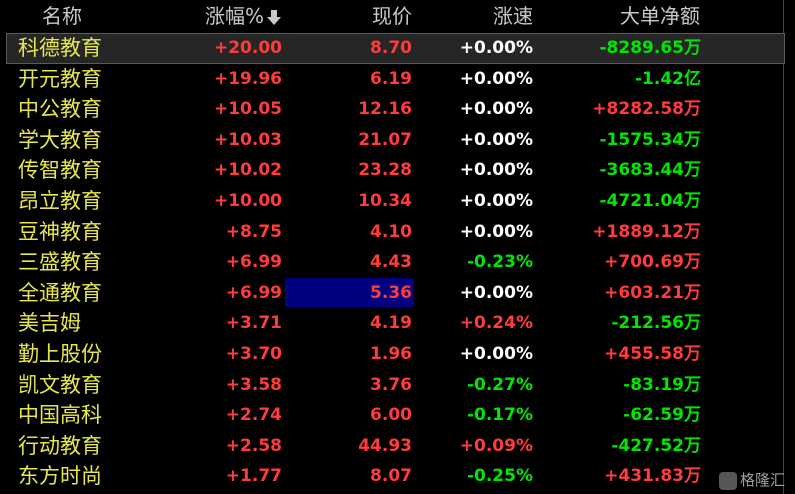  What do you see at coordinates (60, 445) in the screenshot?
I see `stock-name: 行动教育` at bounding box center [60, 445].